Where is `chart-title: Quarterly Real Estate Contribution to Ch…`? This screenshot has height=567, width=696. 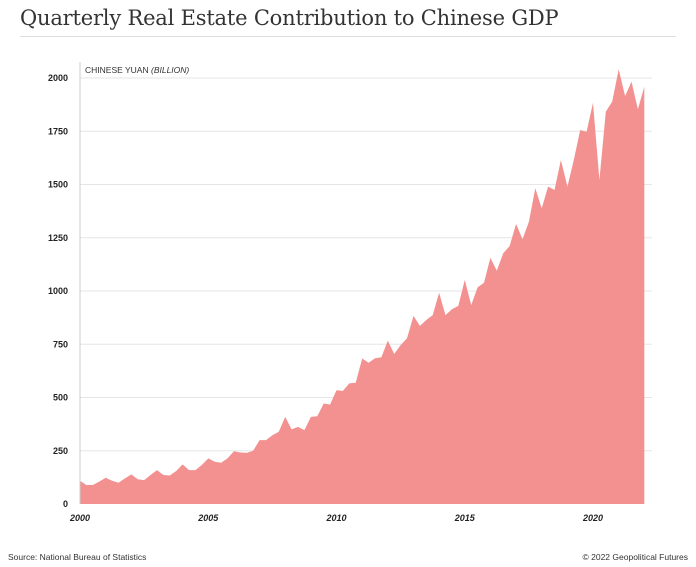 chart-title: Quarterly Real Estate Contribution to Ch… is located at coordinates (289, 18).